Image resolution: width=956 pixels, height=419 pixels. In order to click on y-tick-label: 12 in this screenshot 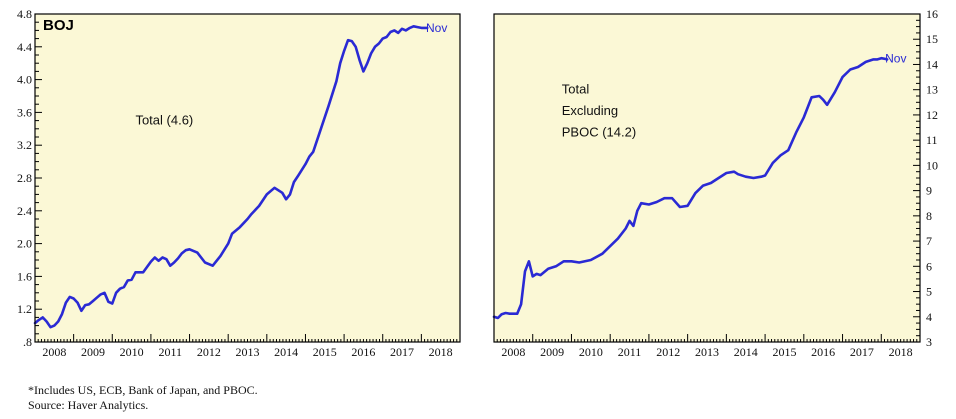, I will do `click(932, 115)`.